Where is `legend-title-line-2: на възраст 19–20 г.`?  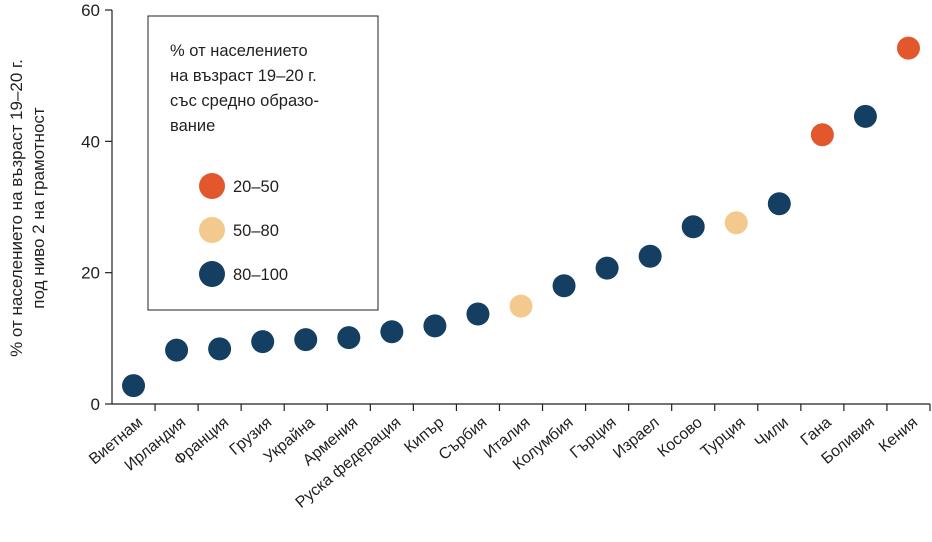 legend-title-line-2: на възраст 19–20 г. is located at coordinates (243, 76).